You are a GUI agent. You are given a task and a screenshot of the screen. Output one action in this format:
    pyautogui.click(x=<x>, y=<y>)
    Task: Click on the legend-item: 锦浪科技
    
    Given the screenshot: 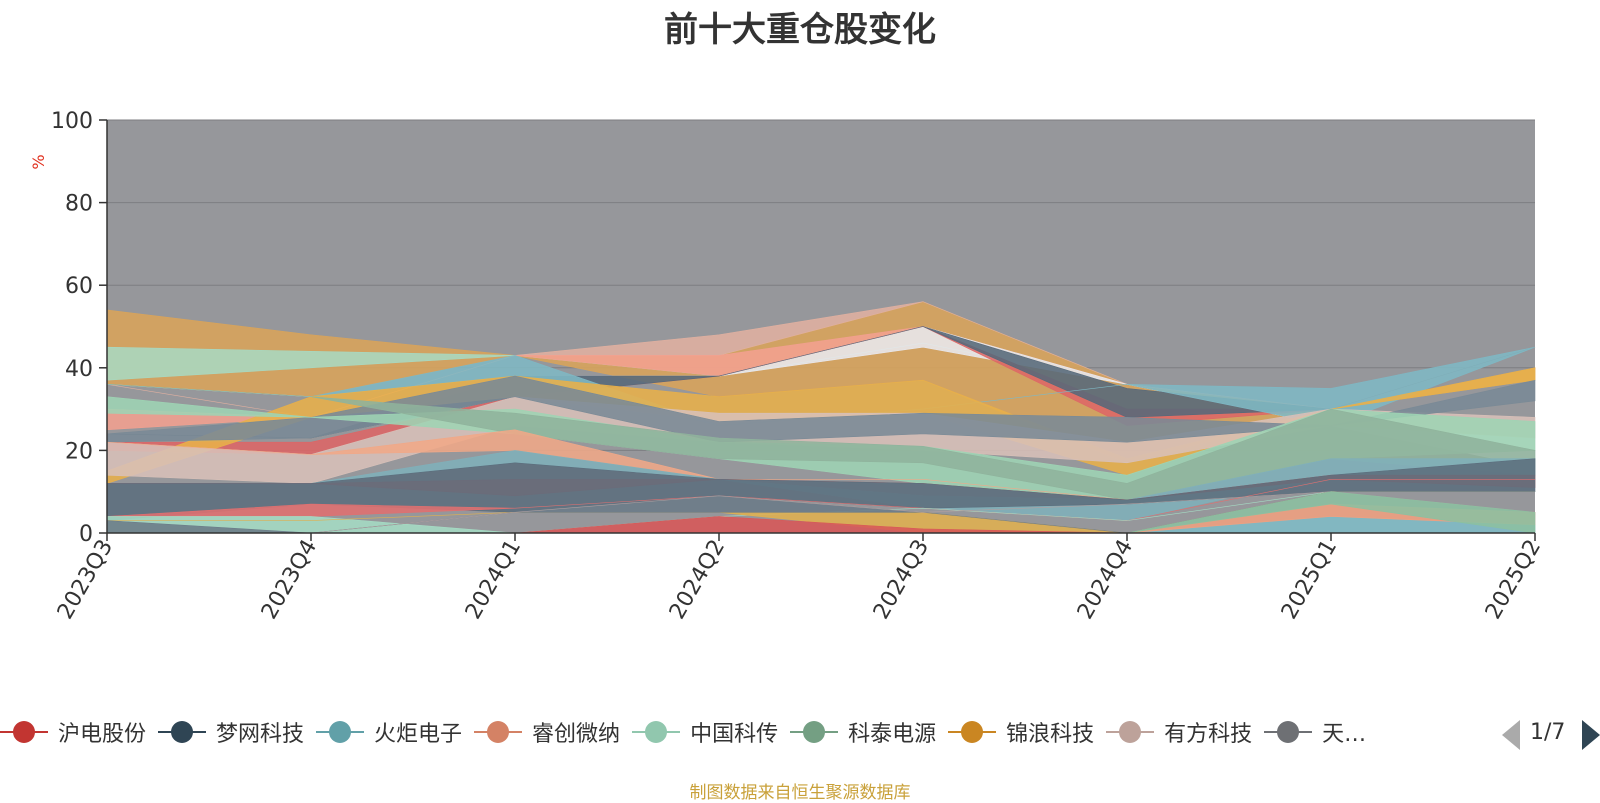 What is the action you would take?
    pyautogui.click(x=1021, y=732)
    